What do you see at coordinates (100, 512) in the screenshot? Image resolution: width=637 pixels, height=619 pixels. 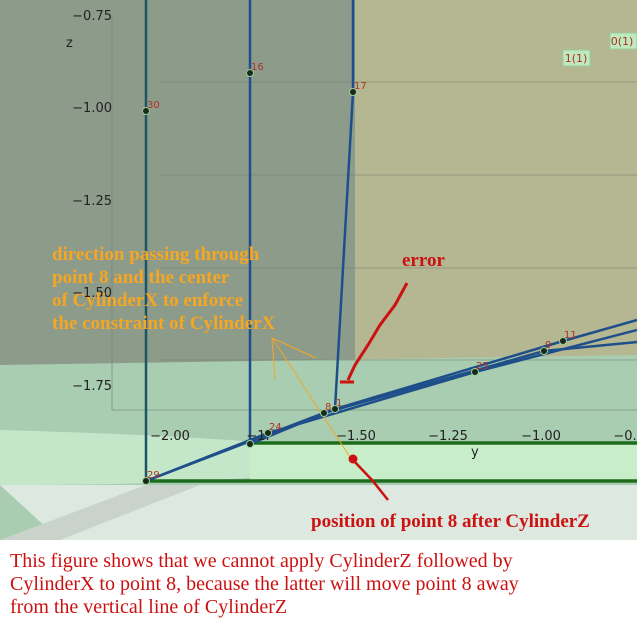 I see `shadow` at bounding box center [100, 512].